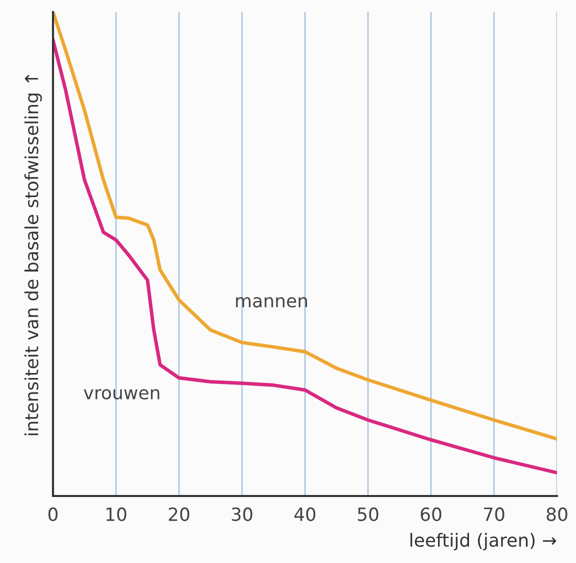 Image resolution: width=576 pixels, height=563 pixels. What do you see at coordinates (33, 255) in the screenshot?
I see `y-axis-title: intensiteit van de basale stofwisseling ↑` at bounding box center [33, 255].